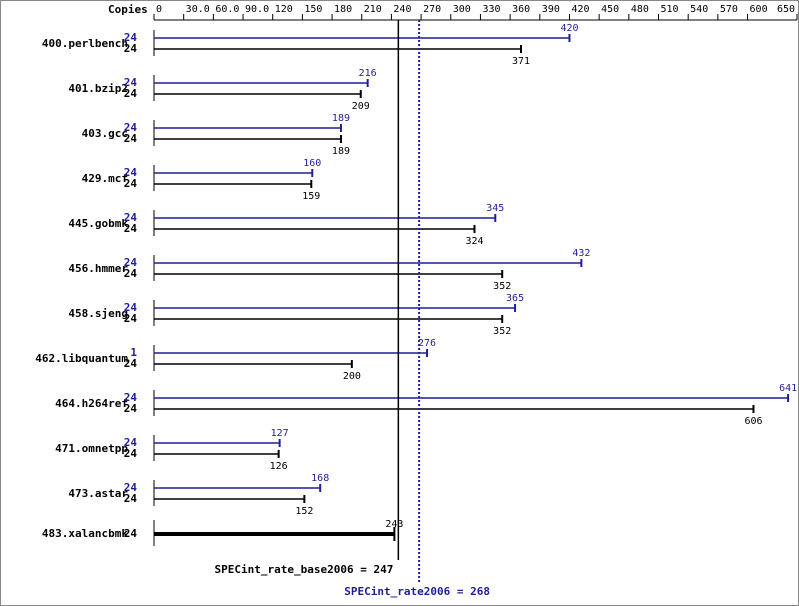 The width and height of the screenshot is (799, 606). What do you see at coordinates (569, 28) in the screenshot?
I see `value-label: 420` at bounding box center [569, 28].